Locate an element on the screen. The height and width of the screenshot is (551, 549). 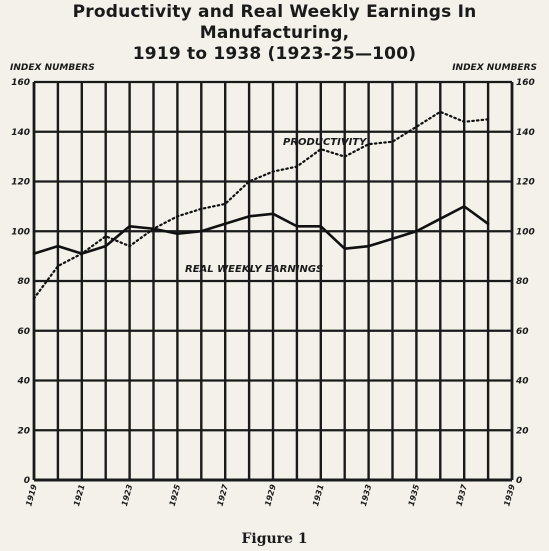
left-axis-label: INDEX NUMBERS is located at coordinates (52, 68).